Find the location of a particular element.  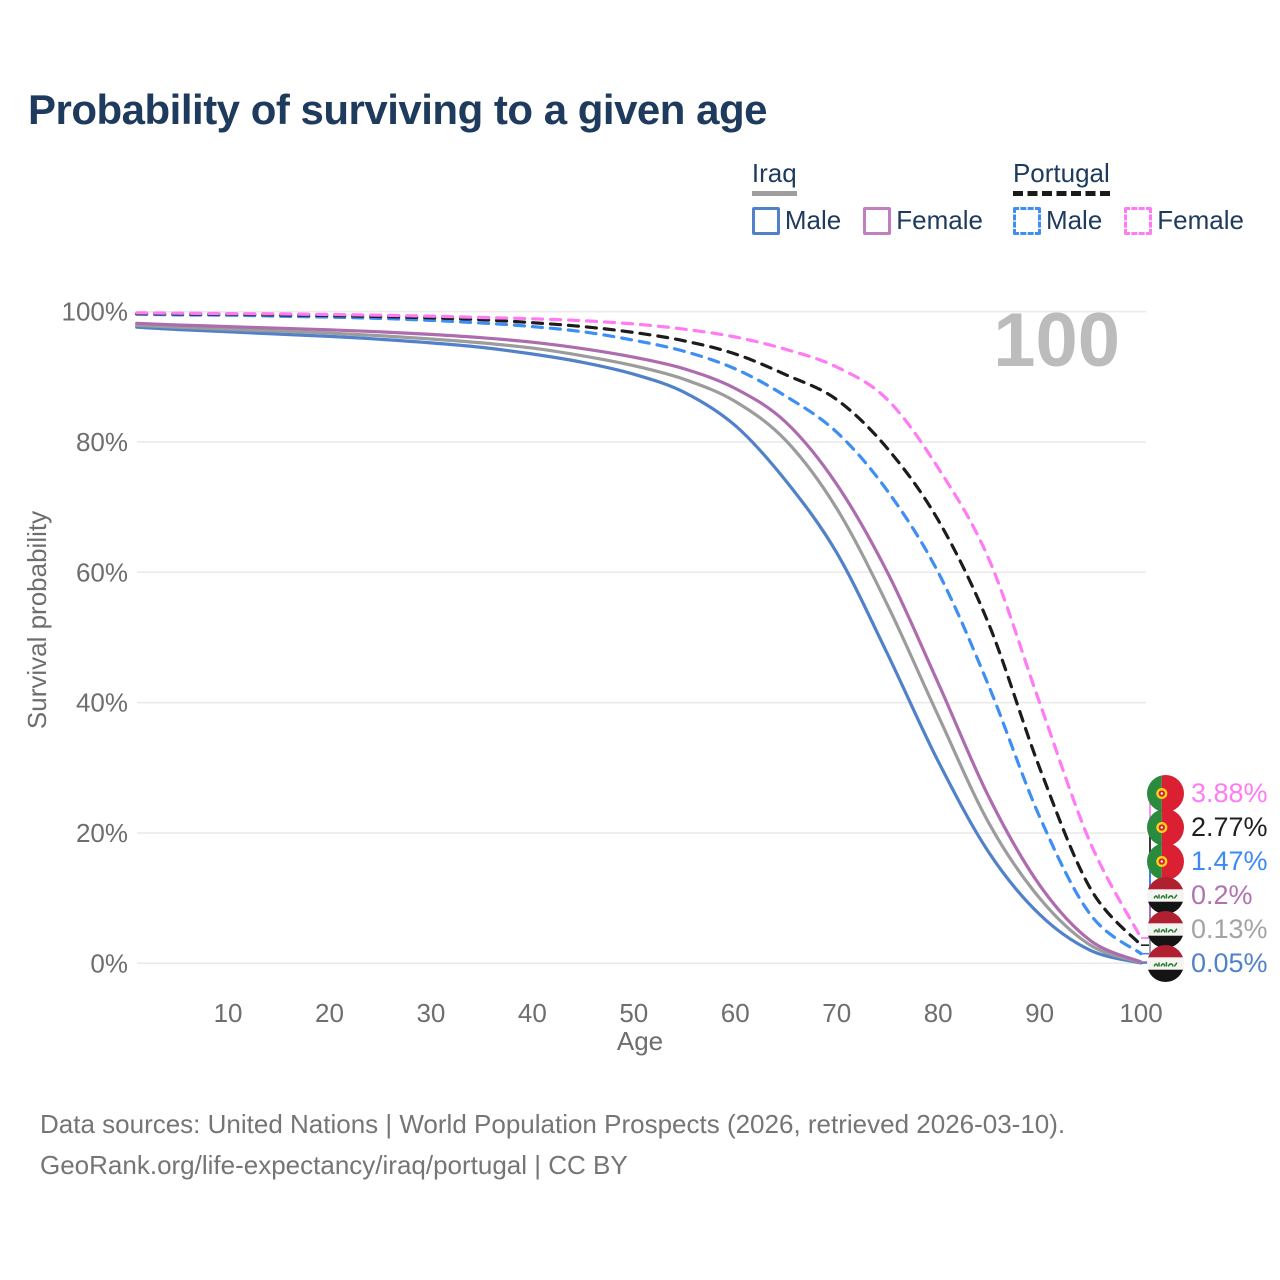

x-tick-label: 80 is located at coordinates (938, 1013).